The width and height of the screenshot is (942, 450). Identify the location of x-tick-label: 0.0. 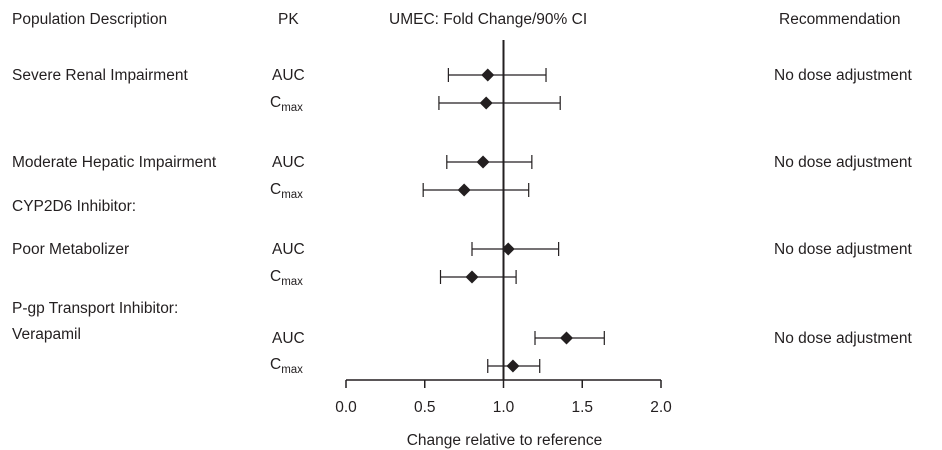
(346, 407).